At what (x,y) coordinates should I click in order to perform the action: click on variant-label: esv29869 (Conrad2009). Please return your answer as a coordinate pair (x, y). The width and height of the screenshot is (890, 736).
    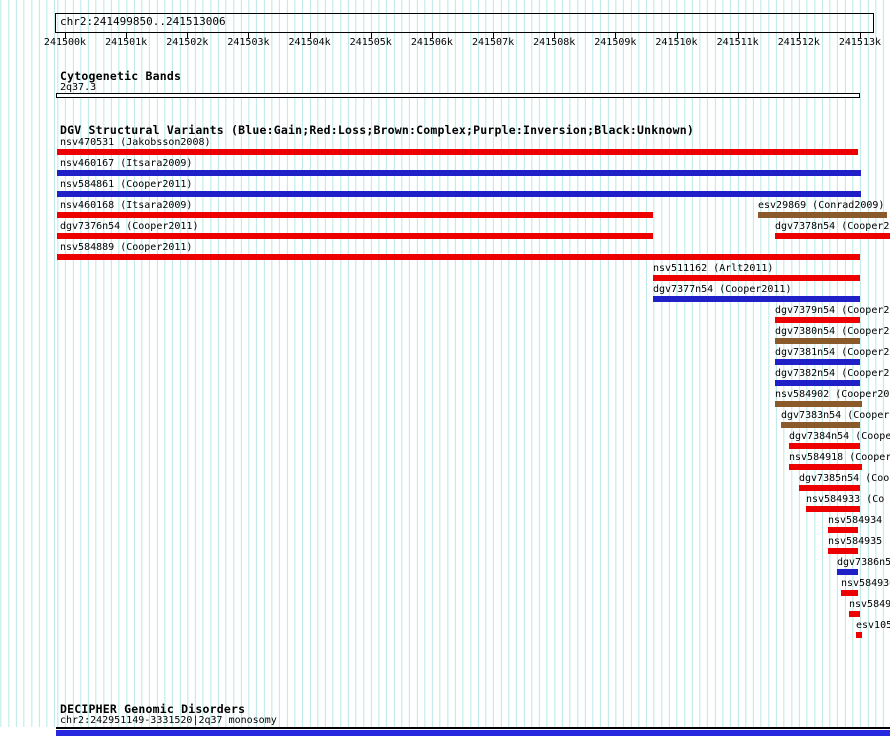
    Looking at the image, I should click on (821, 205).